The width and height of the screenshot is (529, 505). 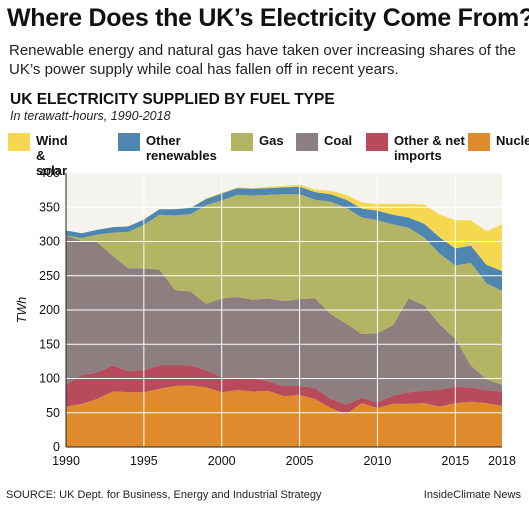 What do you see at coordinates (222, 461) in the screenshot?
I see `x-tick-label-2000: 2000` at bounding box center [222, 461].